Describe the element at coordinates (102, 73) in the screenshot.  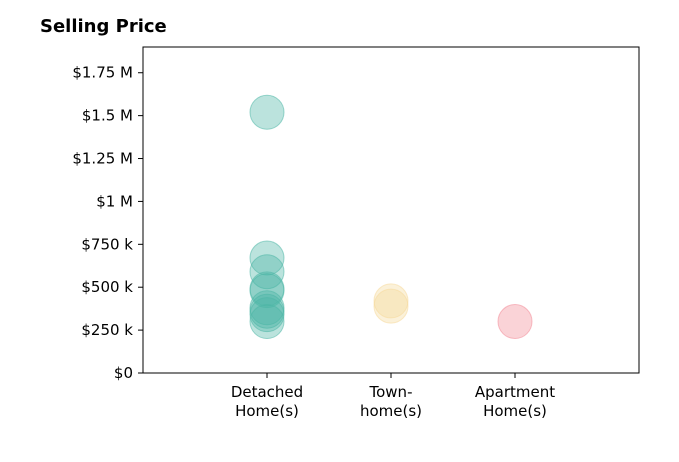
I see `y-tick-label: $1.75 M` at that location.